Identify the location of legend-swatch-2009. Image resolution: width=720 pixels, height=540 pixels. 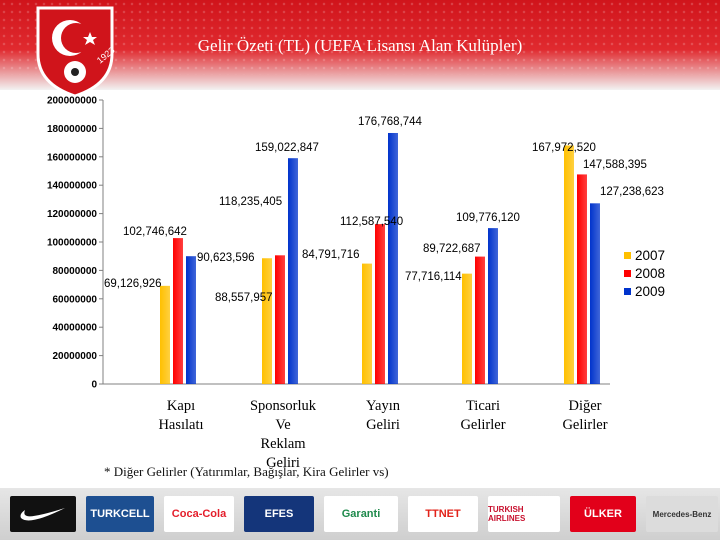
(627, 291).